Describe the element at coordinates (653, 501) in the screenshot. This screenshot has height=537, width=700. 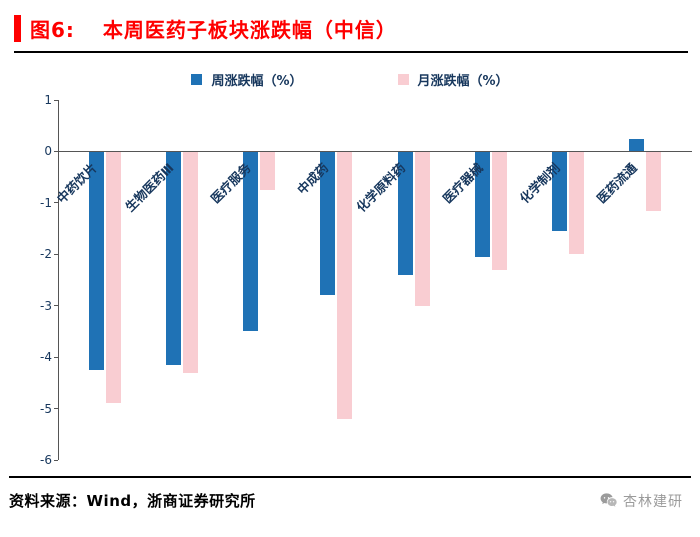
I see `watermark-text: 杏林建研` at that location.